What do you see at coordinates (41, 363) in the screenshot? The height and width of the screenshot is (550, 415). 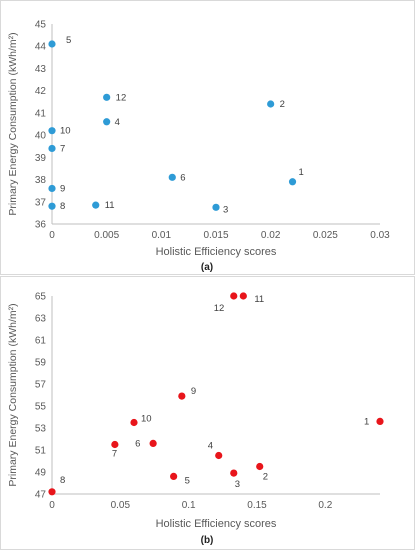 I see `y-tick-label-b: 59` at bounding box center [41, 363].